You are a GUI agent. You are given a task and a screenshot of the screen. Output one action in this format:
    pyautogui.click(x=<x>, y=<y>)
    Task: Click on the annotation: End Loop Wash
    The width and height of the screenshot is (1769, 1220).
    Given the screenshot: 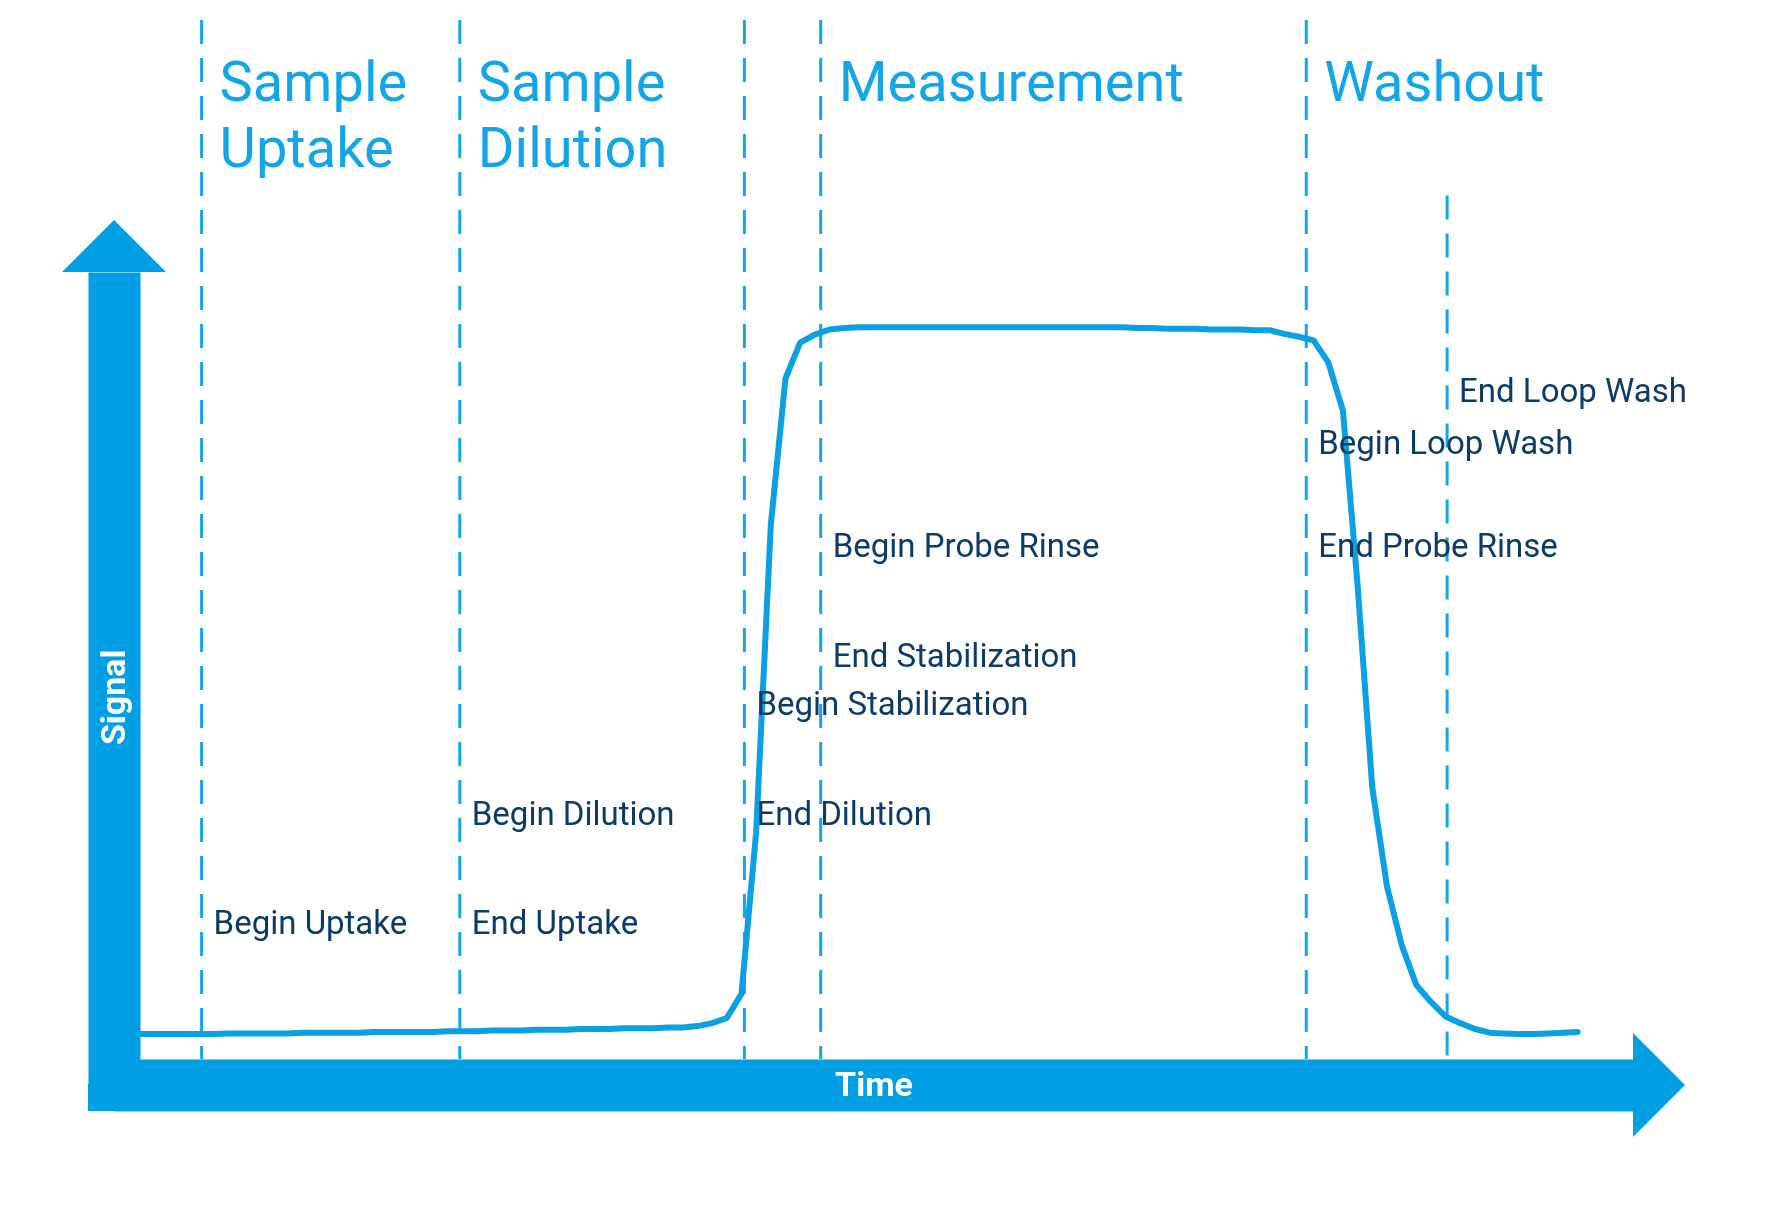 What is the action you would take?
    pyautogui.click(x=1573, y=391)
    